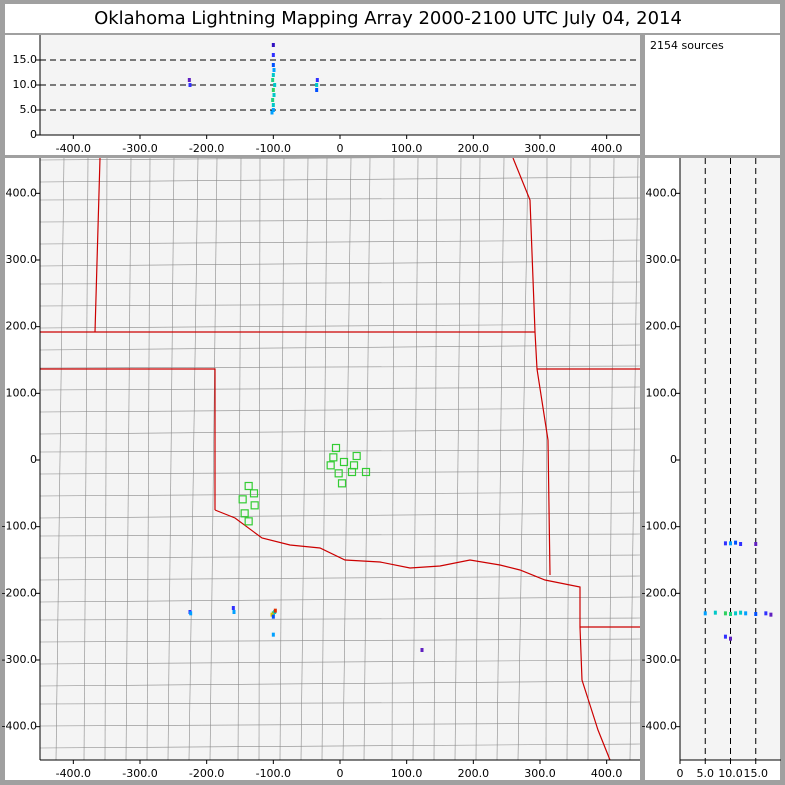  I want to click on x-tick-label: 5.0, so click(706, 773).